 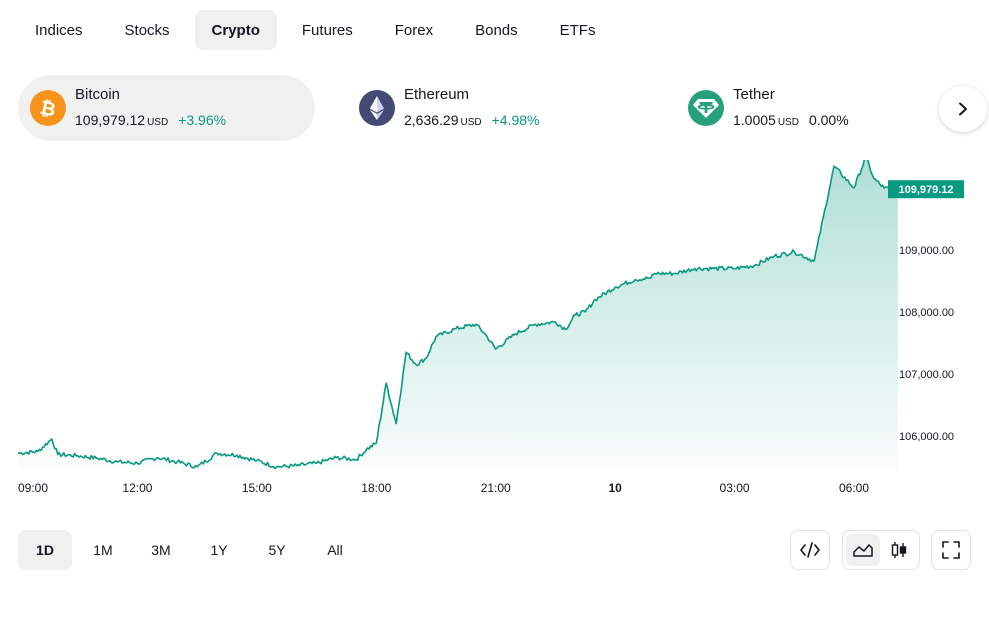 What do you see at coordinates (828, 120) in the screenshot?
I see `symbol-change: 0.00%` at bounding box center [828, 120].